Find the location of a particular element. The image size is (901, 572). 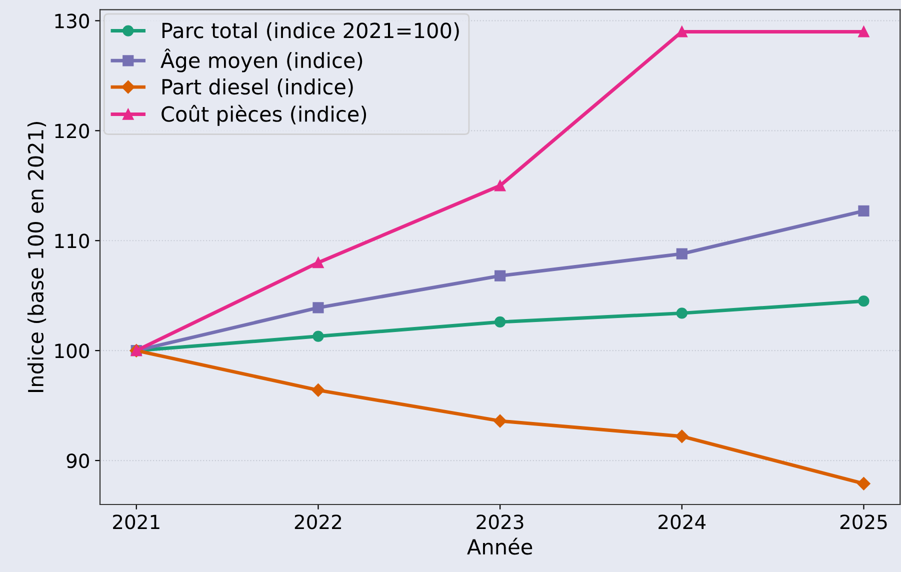

x-tick-label: 2022 is located at coordinates (318, 522).